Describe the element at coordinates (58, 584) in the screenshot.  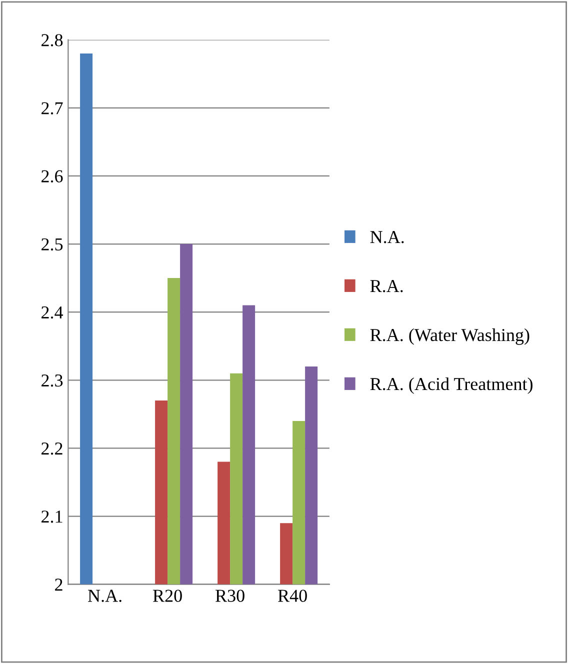
I see `y-tick-label: 2` at that location.